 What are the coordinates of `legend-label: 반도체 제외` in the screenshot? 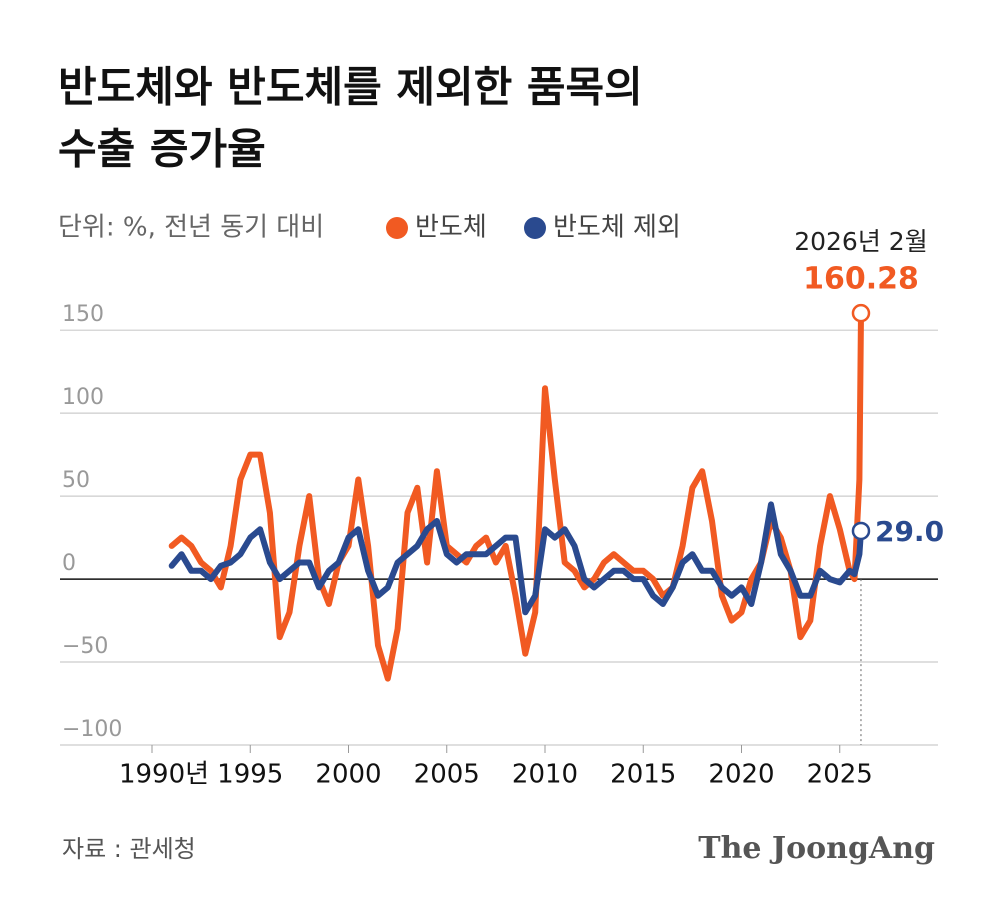 It's located at (617, 228).